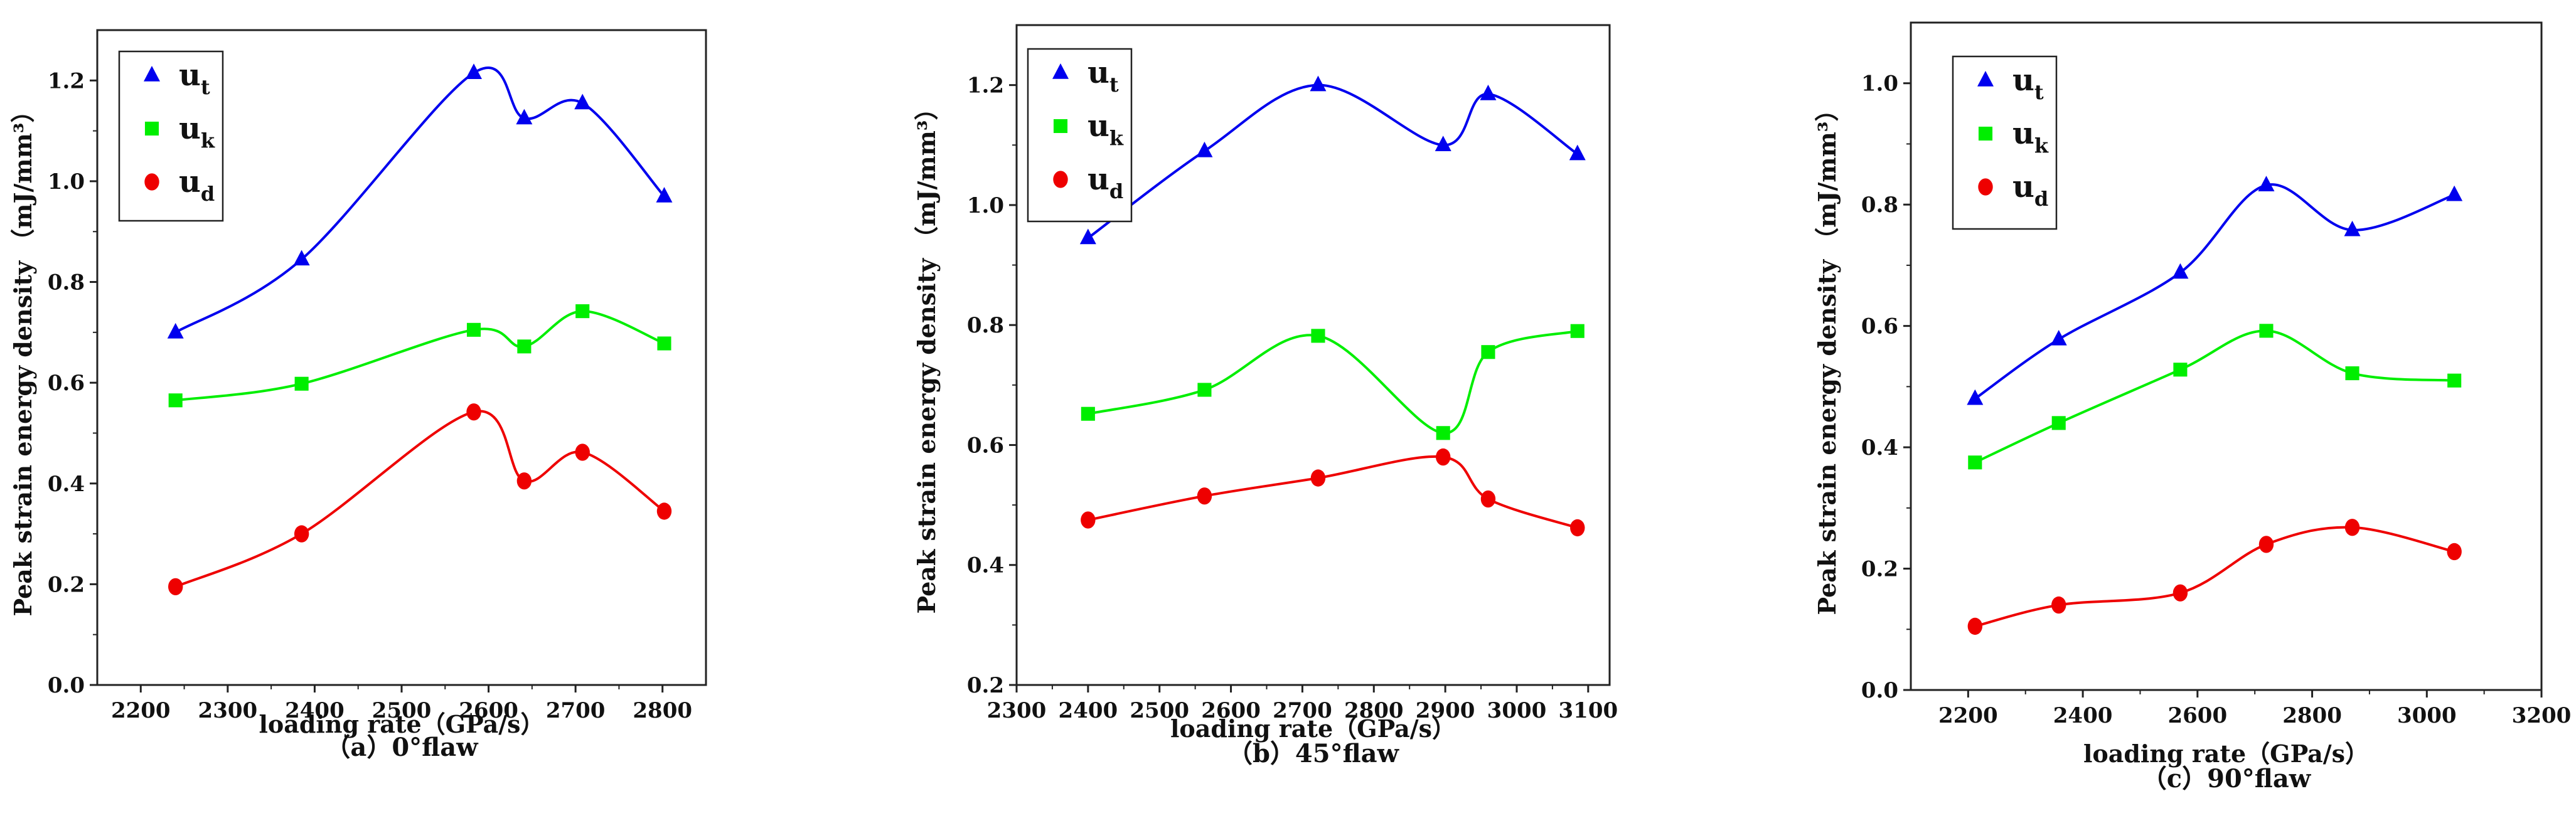 The image size is (2576, 833). What do you see at coordinates (1314, 754) in the screenshot?
I see `figure-caption: （b）45°flaw` at bounding box center [1314, 754].